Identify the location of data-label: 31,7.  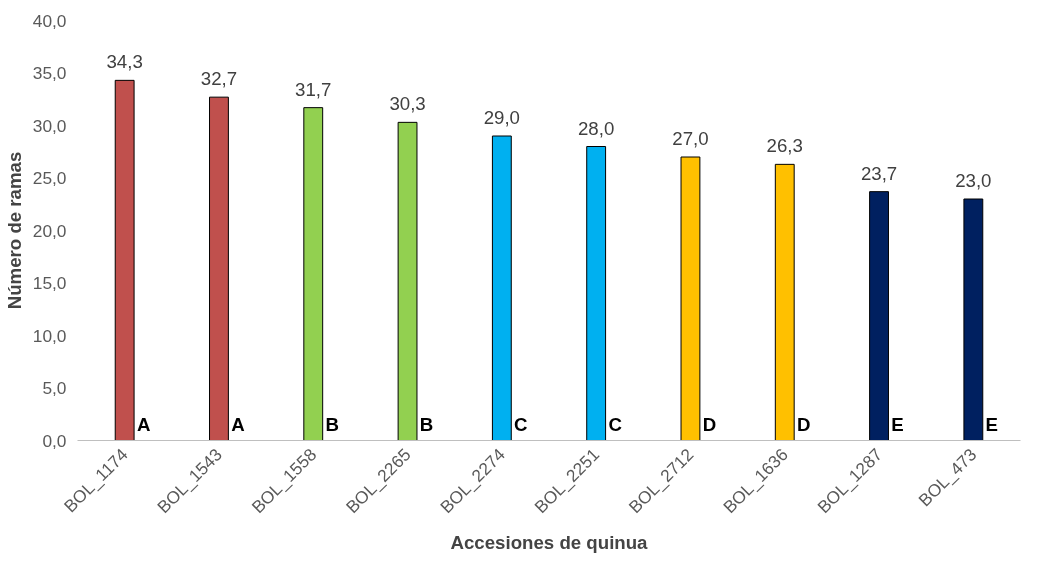
(313, 89).